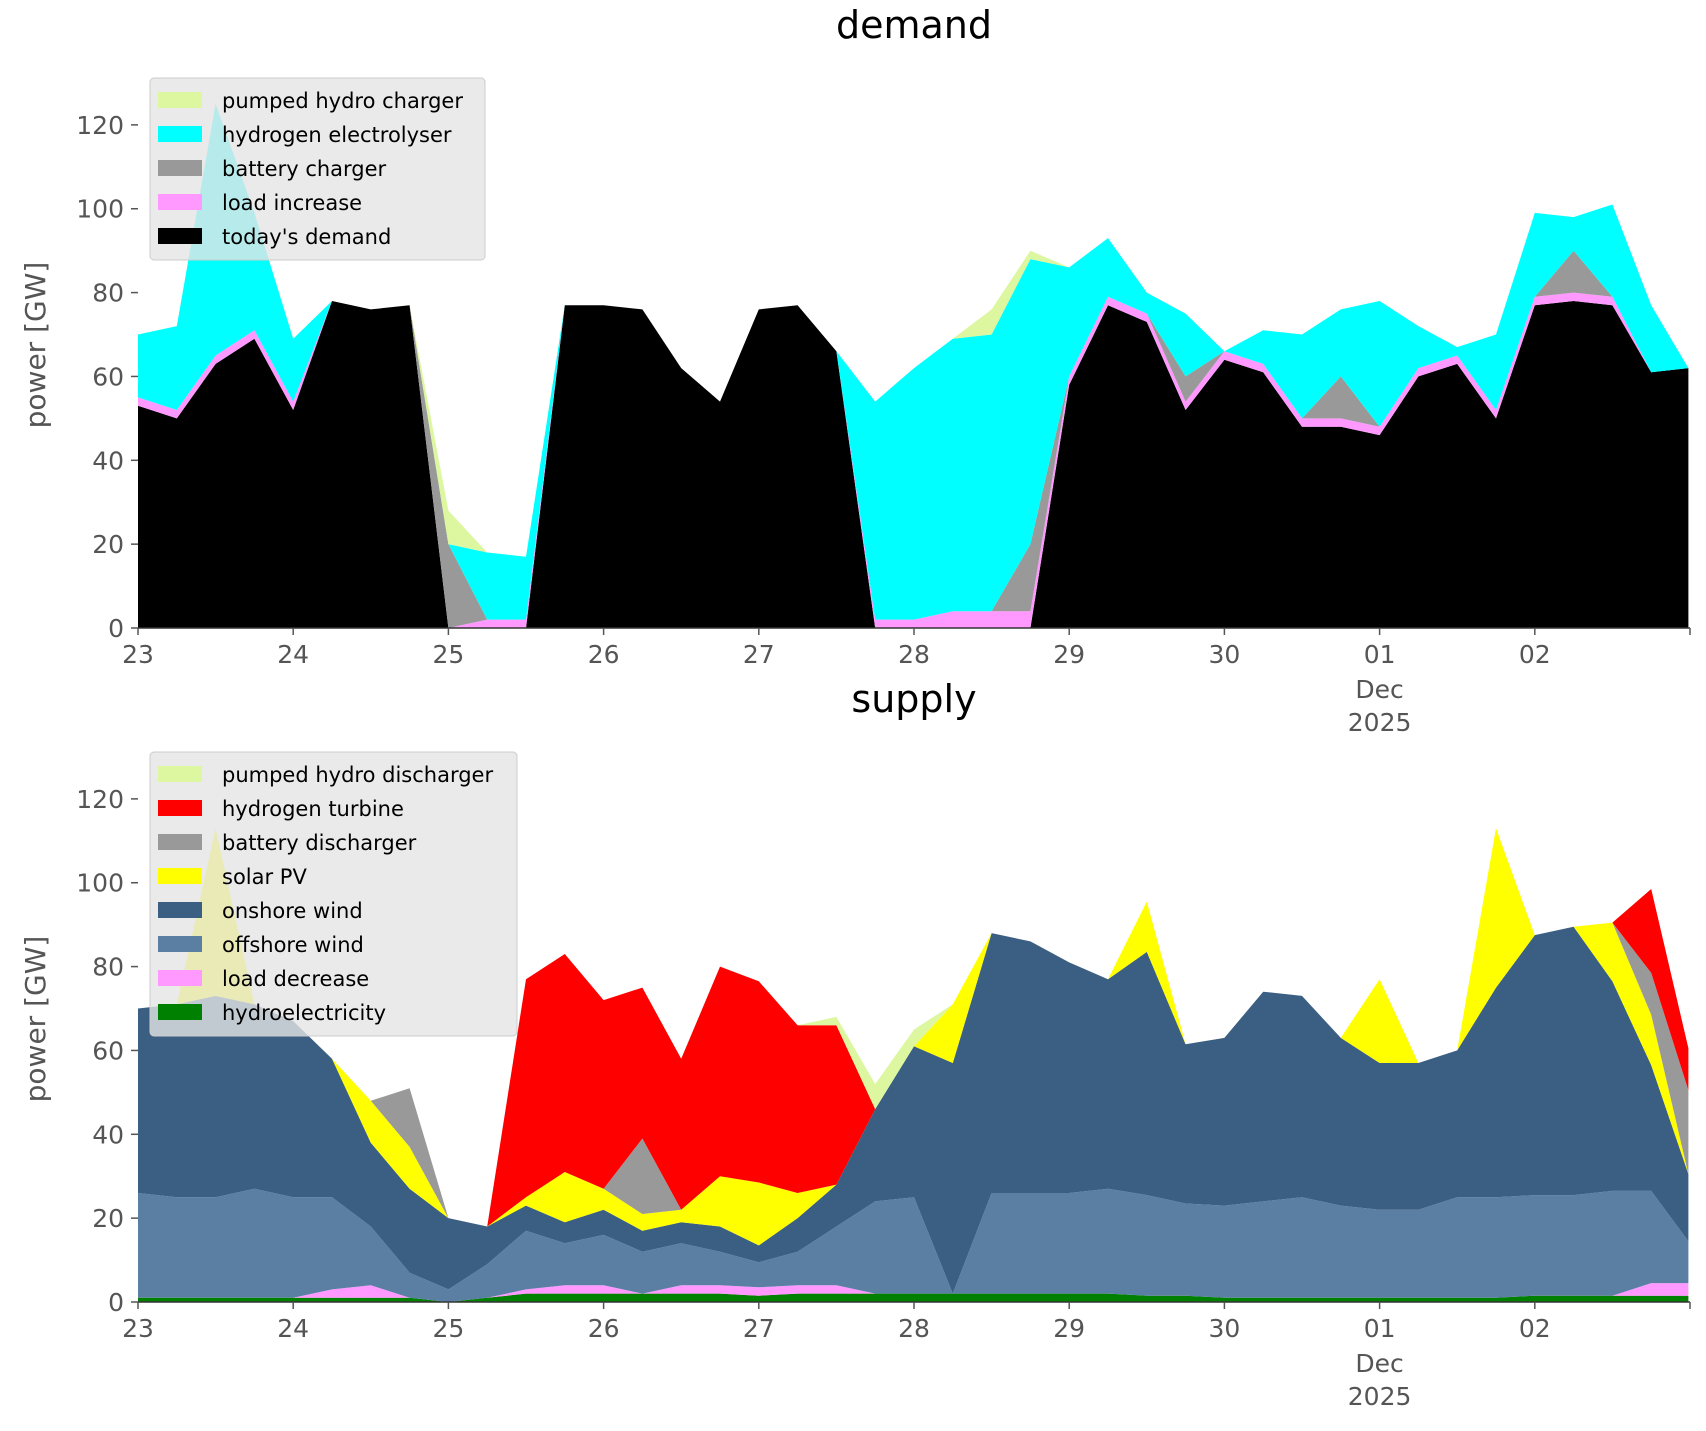 The width and height of the screenshot is (1706, 1431). What do you see at coordinates (913, 1245) in the screenshot?
I see `area-offshore-wind` at bounding box center [913, 1245].